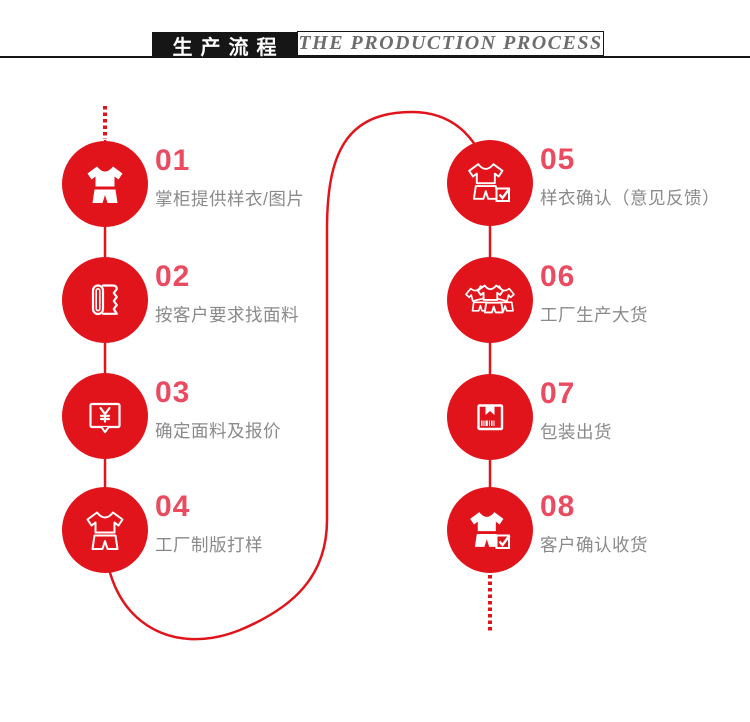 The image size is (750, 722). Describe the element at coordinates (558, 506) in the screenshot. I see `step-number: 08` at that location.